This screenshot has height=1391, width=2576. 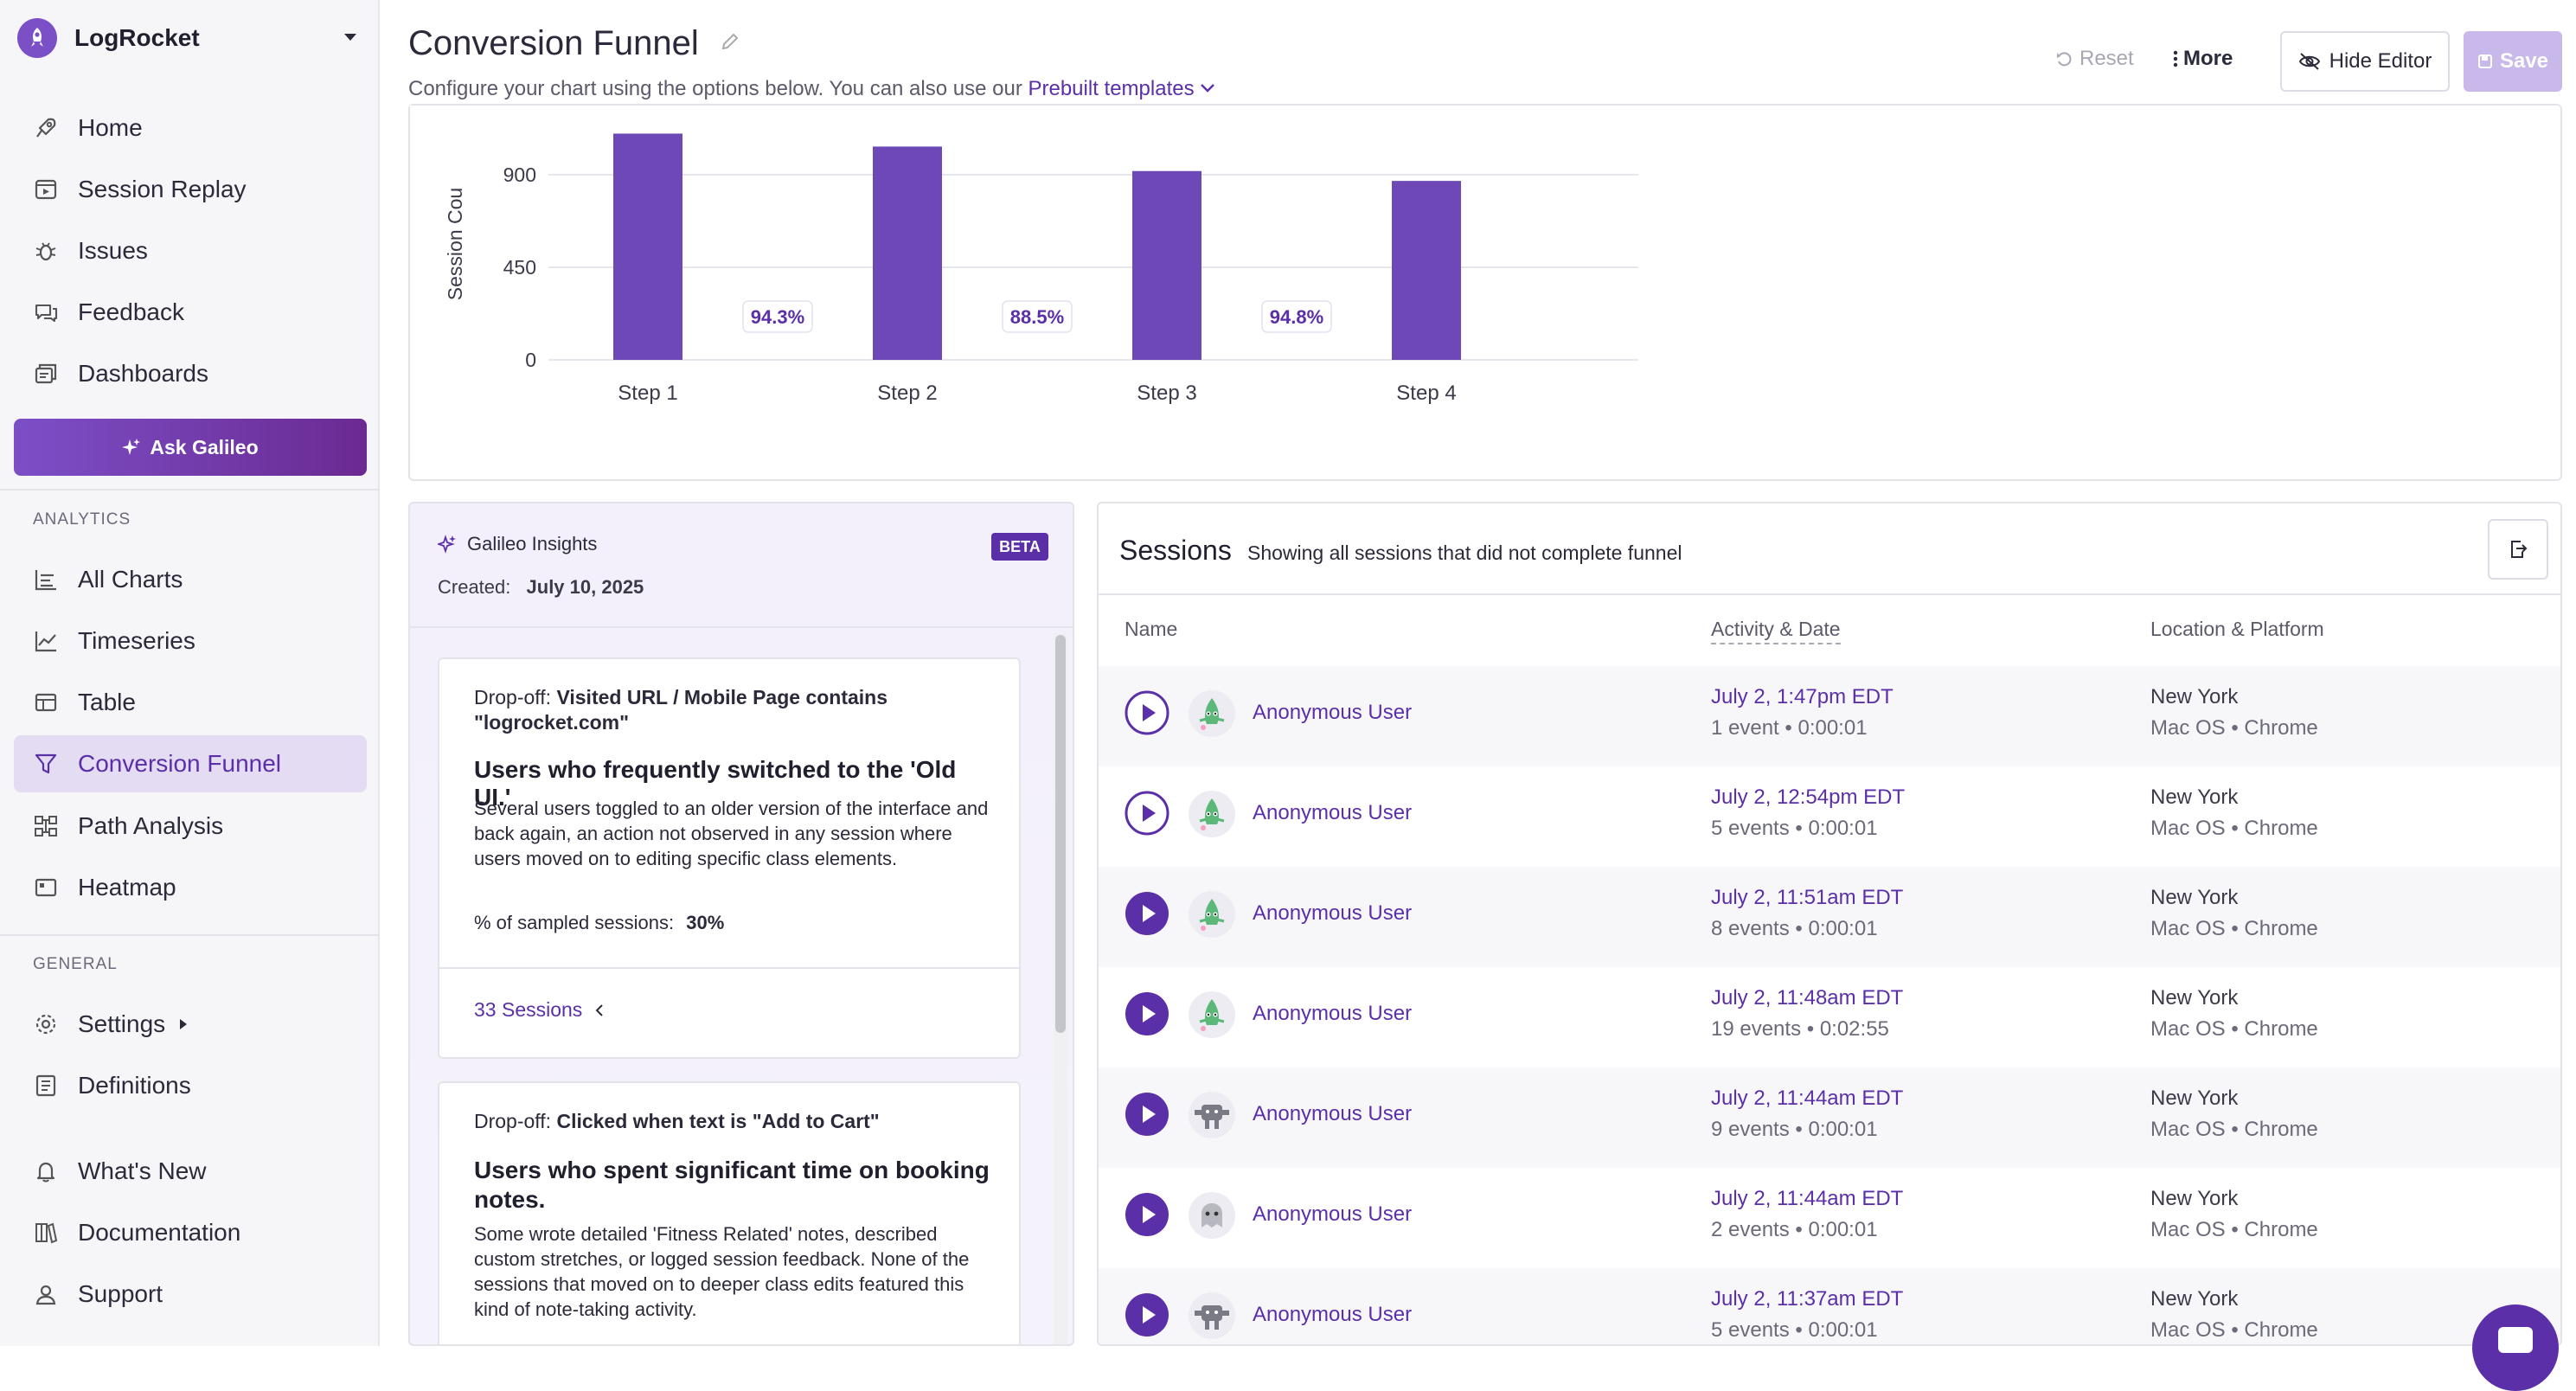 What do you see at coordinates (190, 128) in the screenshot?
I see `nav-home: Home` at bounding box center [190, 128].